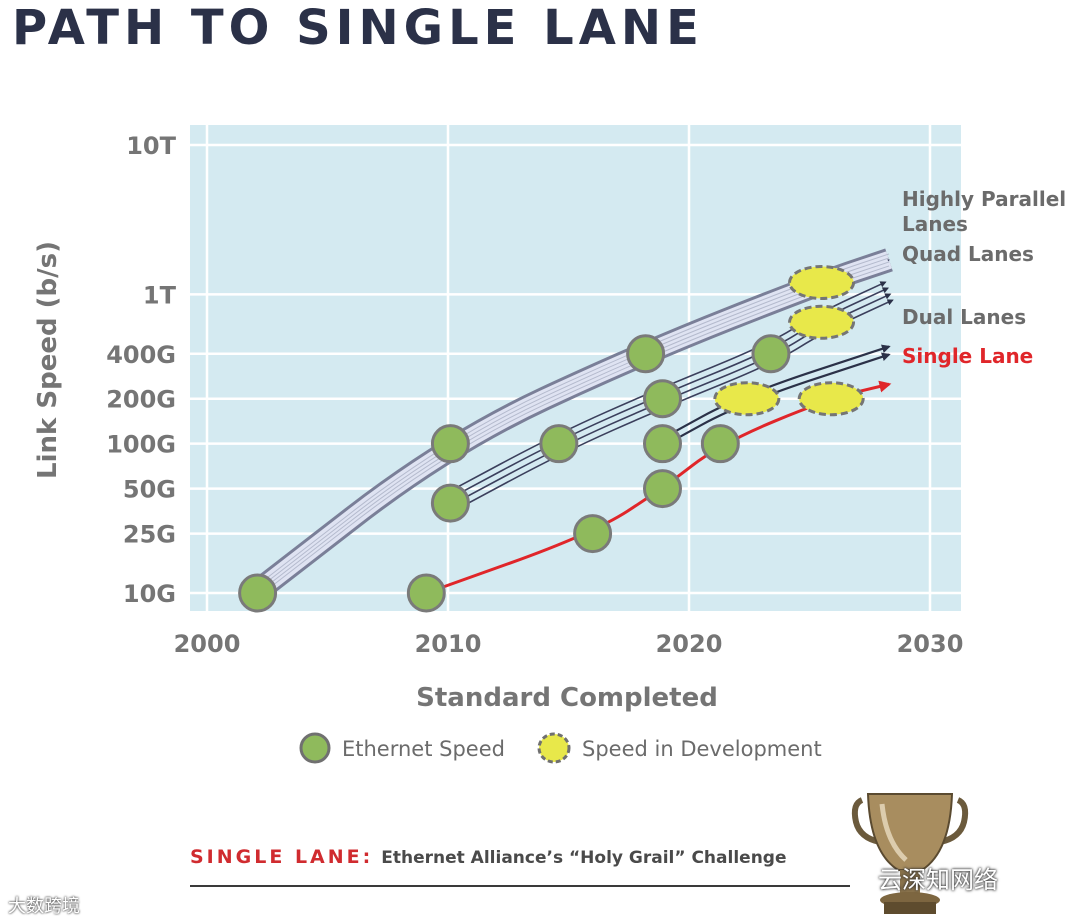  Describe the element at coordinates (282, 857) in the screenshot. I see `footer-label: SINGLE LANE:` at that location.